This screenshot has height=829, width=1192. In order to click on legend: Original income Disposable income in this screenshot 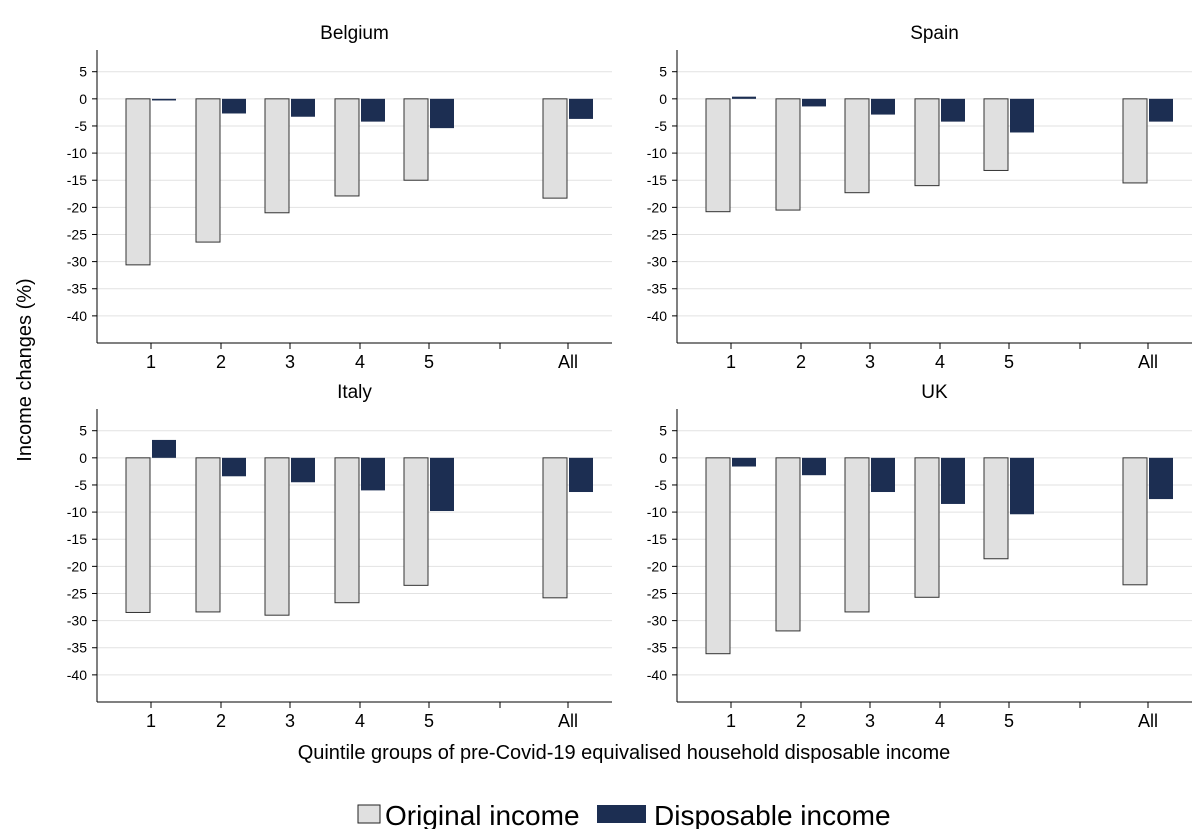, I will do `click(624, 814)`.